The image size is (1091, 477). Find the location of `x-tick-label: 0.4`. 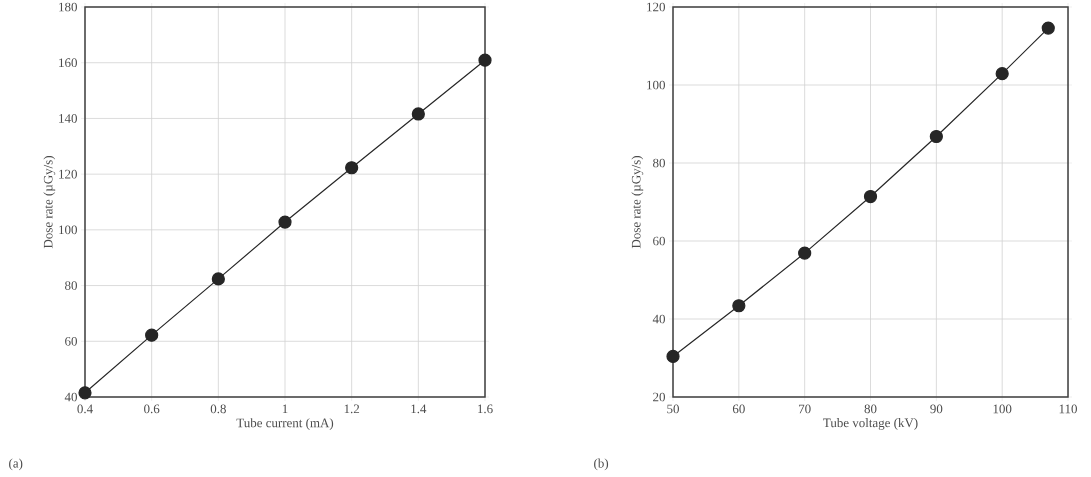

x-tick-label: 0.4 is located at coordinates (85, 409).